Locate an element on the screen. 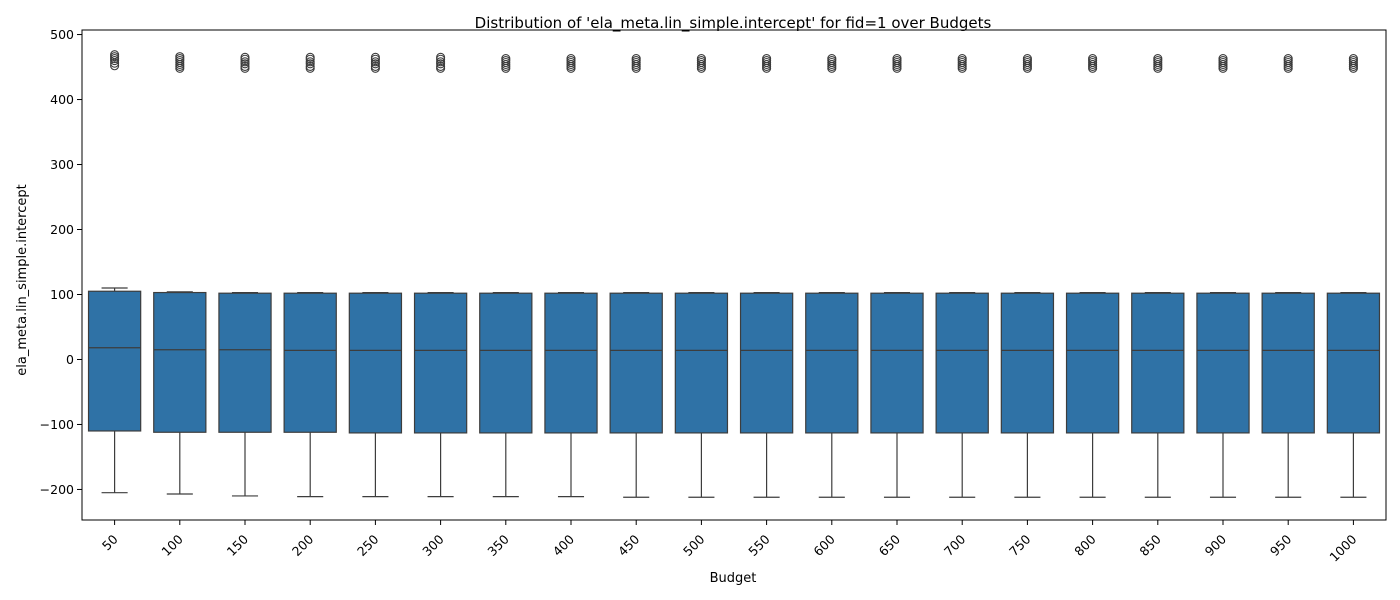 The width and height of the screenshot is (1400, 600). x-tick-label: 100 is located at coordinates (172, 545).